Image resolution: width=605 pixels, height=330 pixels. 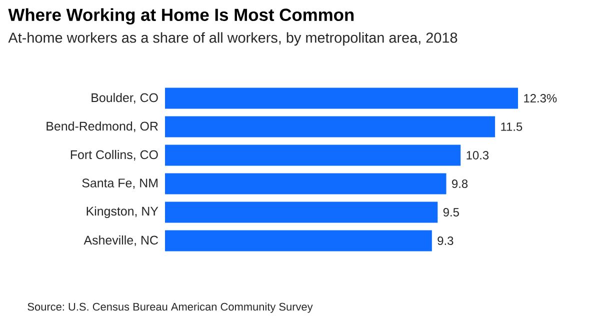 I want to click on y-tick-label: Fort Collins, CO, so click(x=114, y=155).